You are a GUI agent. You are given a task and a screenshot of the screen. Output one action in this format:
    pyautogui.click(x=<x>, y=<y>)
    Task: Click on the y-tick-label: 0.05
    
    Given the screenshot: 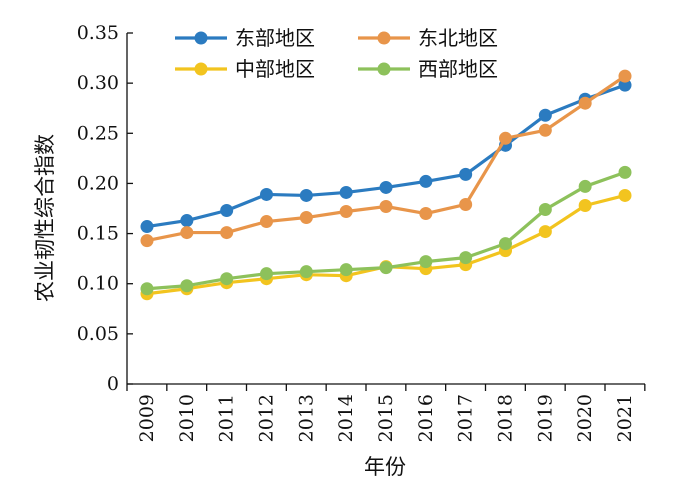 What is the action you would take?
    pyautogui.click(x=98, y=334)
    